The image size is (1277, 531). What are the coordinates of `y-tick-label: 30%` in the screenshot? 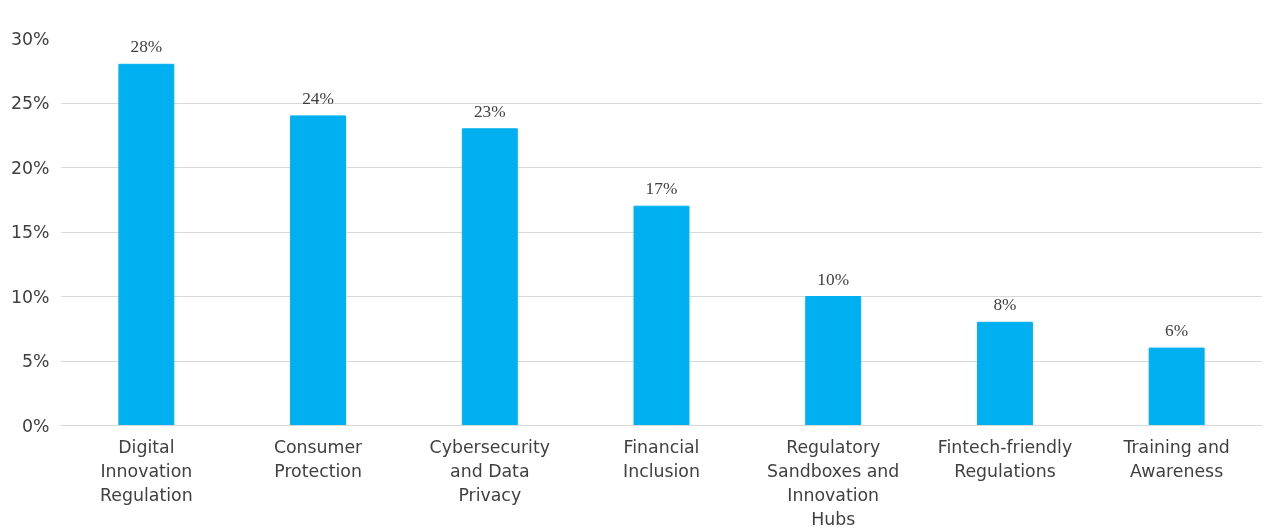 It's located at (30, 38).